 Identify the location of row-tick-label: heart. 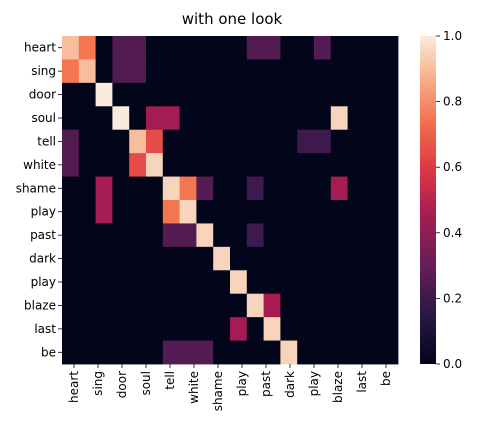
(40, 48).